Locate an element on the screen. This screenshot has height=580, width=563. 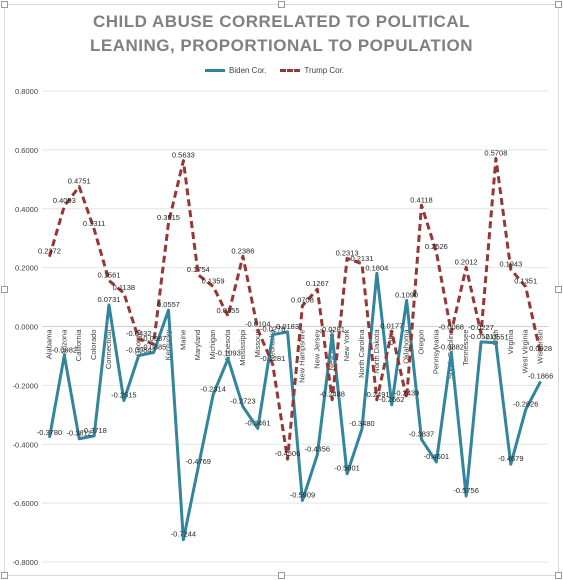
y-tick-label: 0.0000 is located at coordinates (26, 327).